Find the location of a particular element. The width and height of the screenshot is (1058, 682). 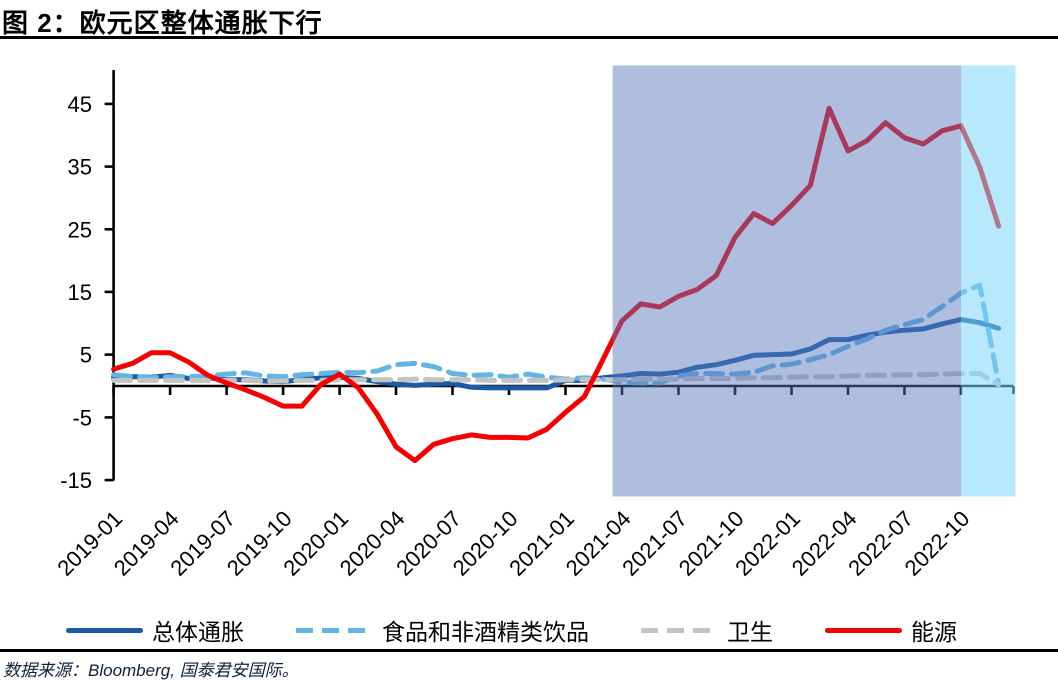

legend-item-overall: 总体通胀 is located at coordinates (155, 630).